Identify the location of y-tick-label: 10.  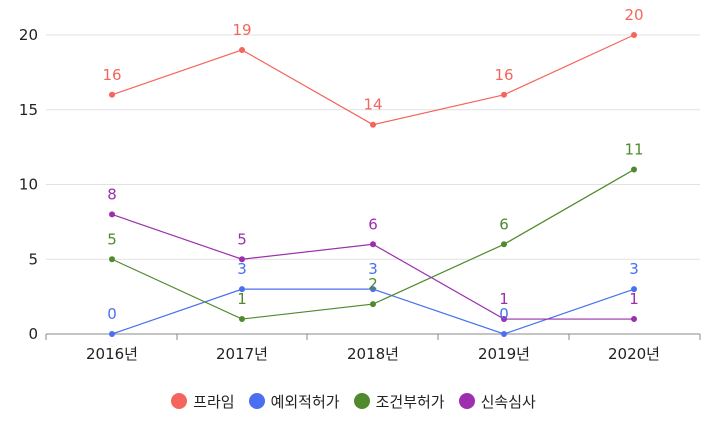
(28, 185).